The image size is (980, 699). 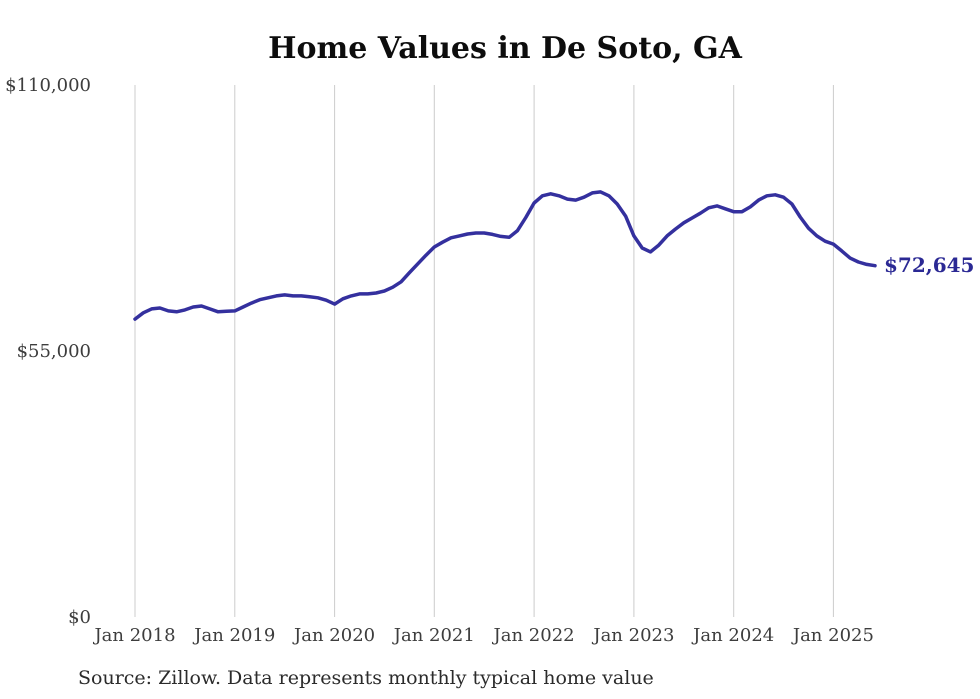 What do you see at coordinates (79, 617) in the screenshot?
I see `ytick-0: $0` at bounding box center [79, 617].